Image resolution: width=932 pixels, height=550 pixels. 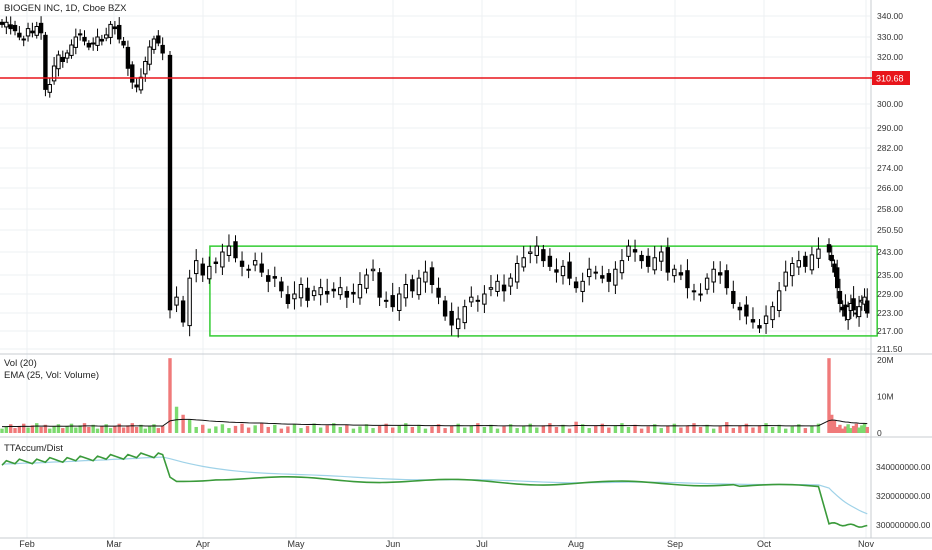 What do you see at coordinates (764, 544) in the screenshot?
I see `time-tick-label: Oct` at bounding box center [764, 544].